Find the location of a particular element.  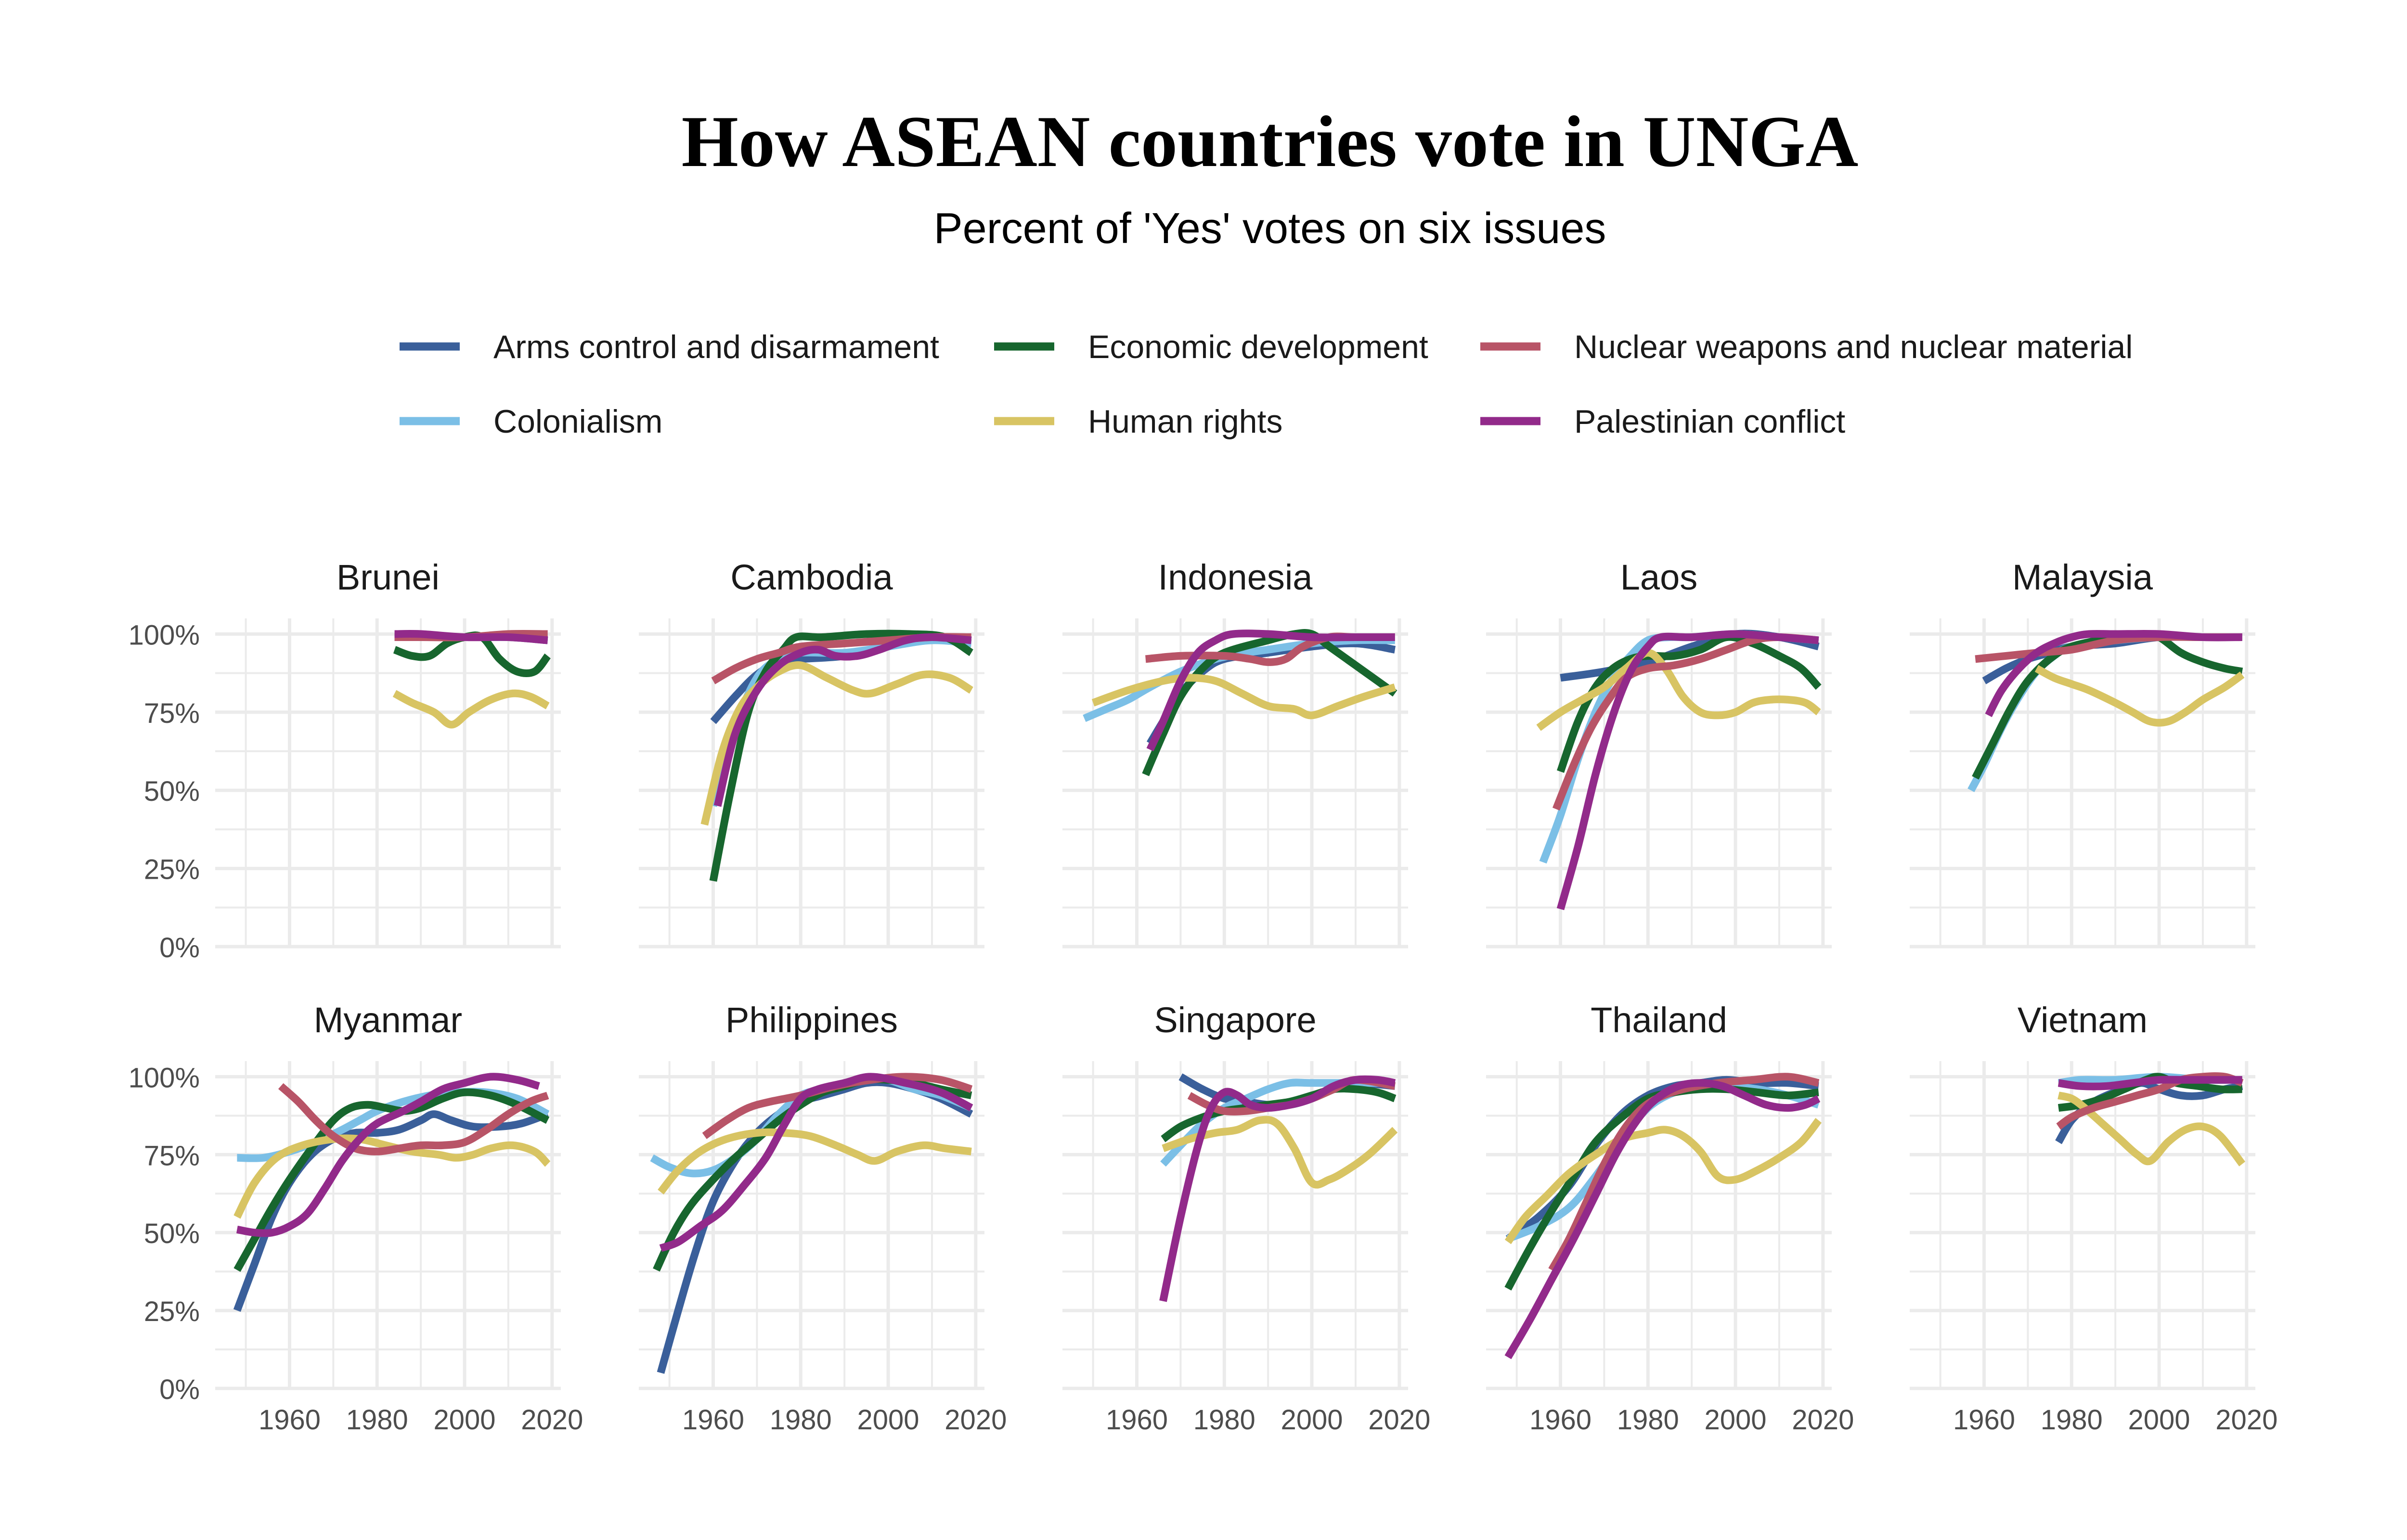

legend-item-nuclear-weapons-and-nuclear-material: Nuclear weapons and nuclear material is located at coordinates (1806, 347).